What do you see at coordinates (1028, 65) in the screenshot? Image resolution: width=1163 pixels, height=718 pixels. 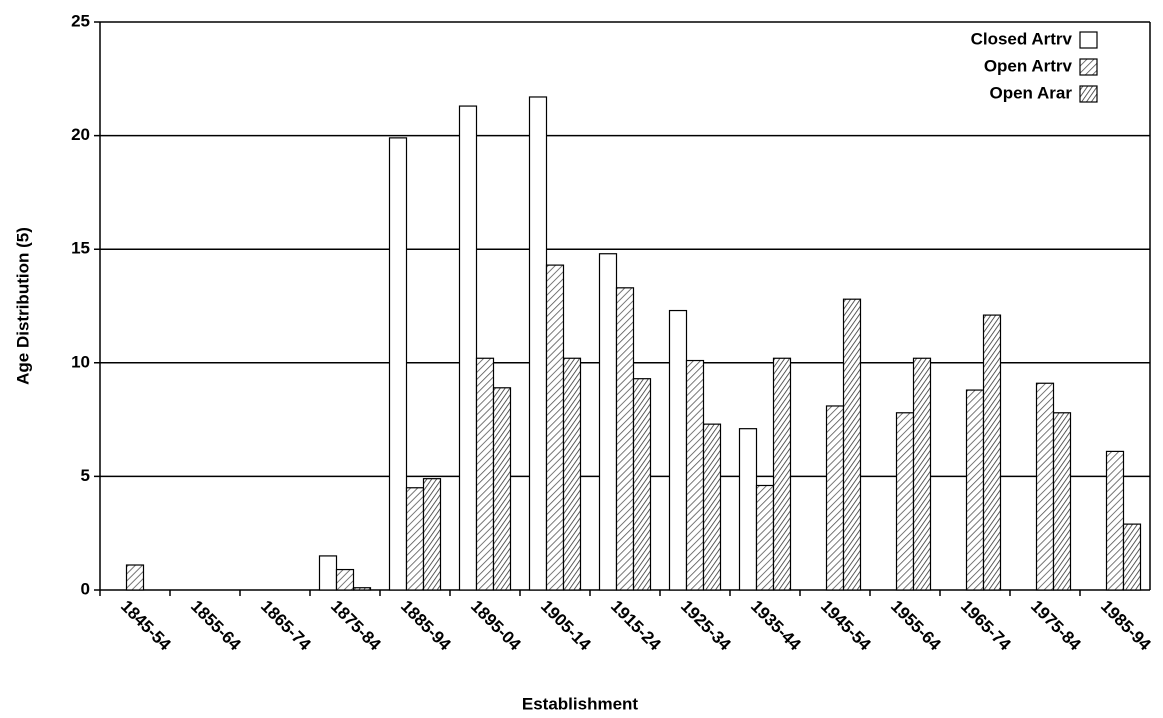 I see `legend-label: Open Artrv` at bounding box center [1028, 65].